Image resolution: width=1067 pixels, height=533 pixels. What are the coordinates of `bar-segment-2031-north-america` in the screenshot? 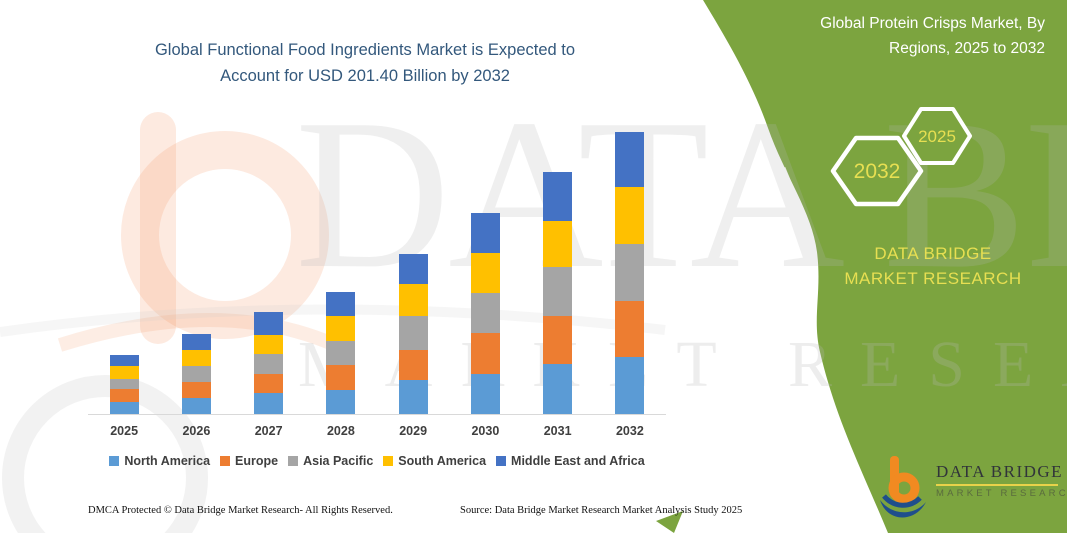 It's located at (558, 389).